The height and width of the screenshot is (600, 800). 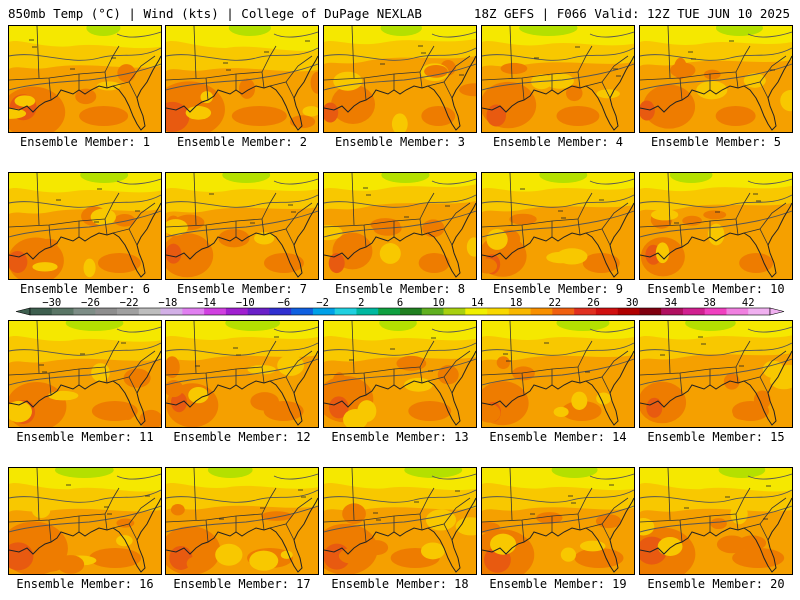 I want to click on ensemble-member-label: Ensemble Member: 1, so click(x=85, y=142).